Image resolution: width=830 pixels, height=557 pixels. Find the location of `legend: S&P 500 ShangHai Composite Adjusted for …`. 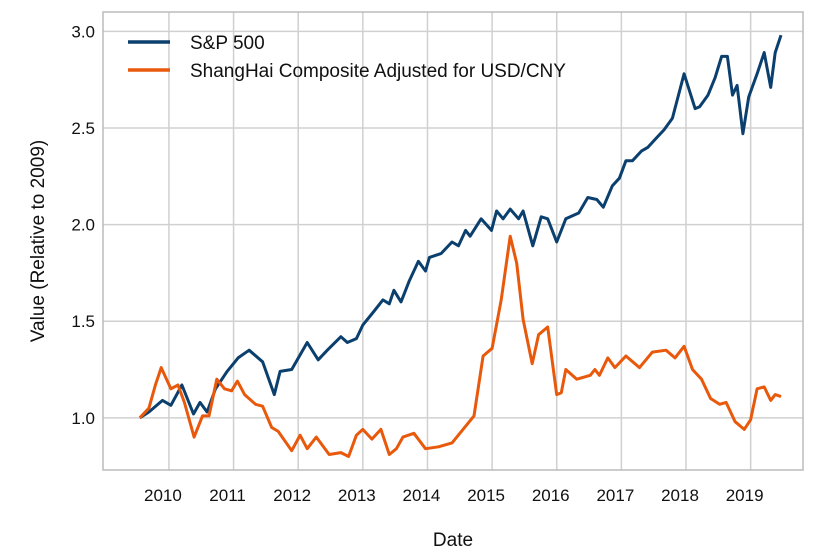

legend: S&P 500 ShangHai Composite Adjusted for … is located at coordinates (347, 57).